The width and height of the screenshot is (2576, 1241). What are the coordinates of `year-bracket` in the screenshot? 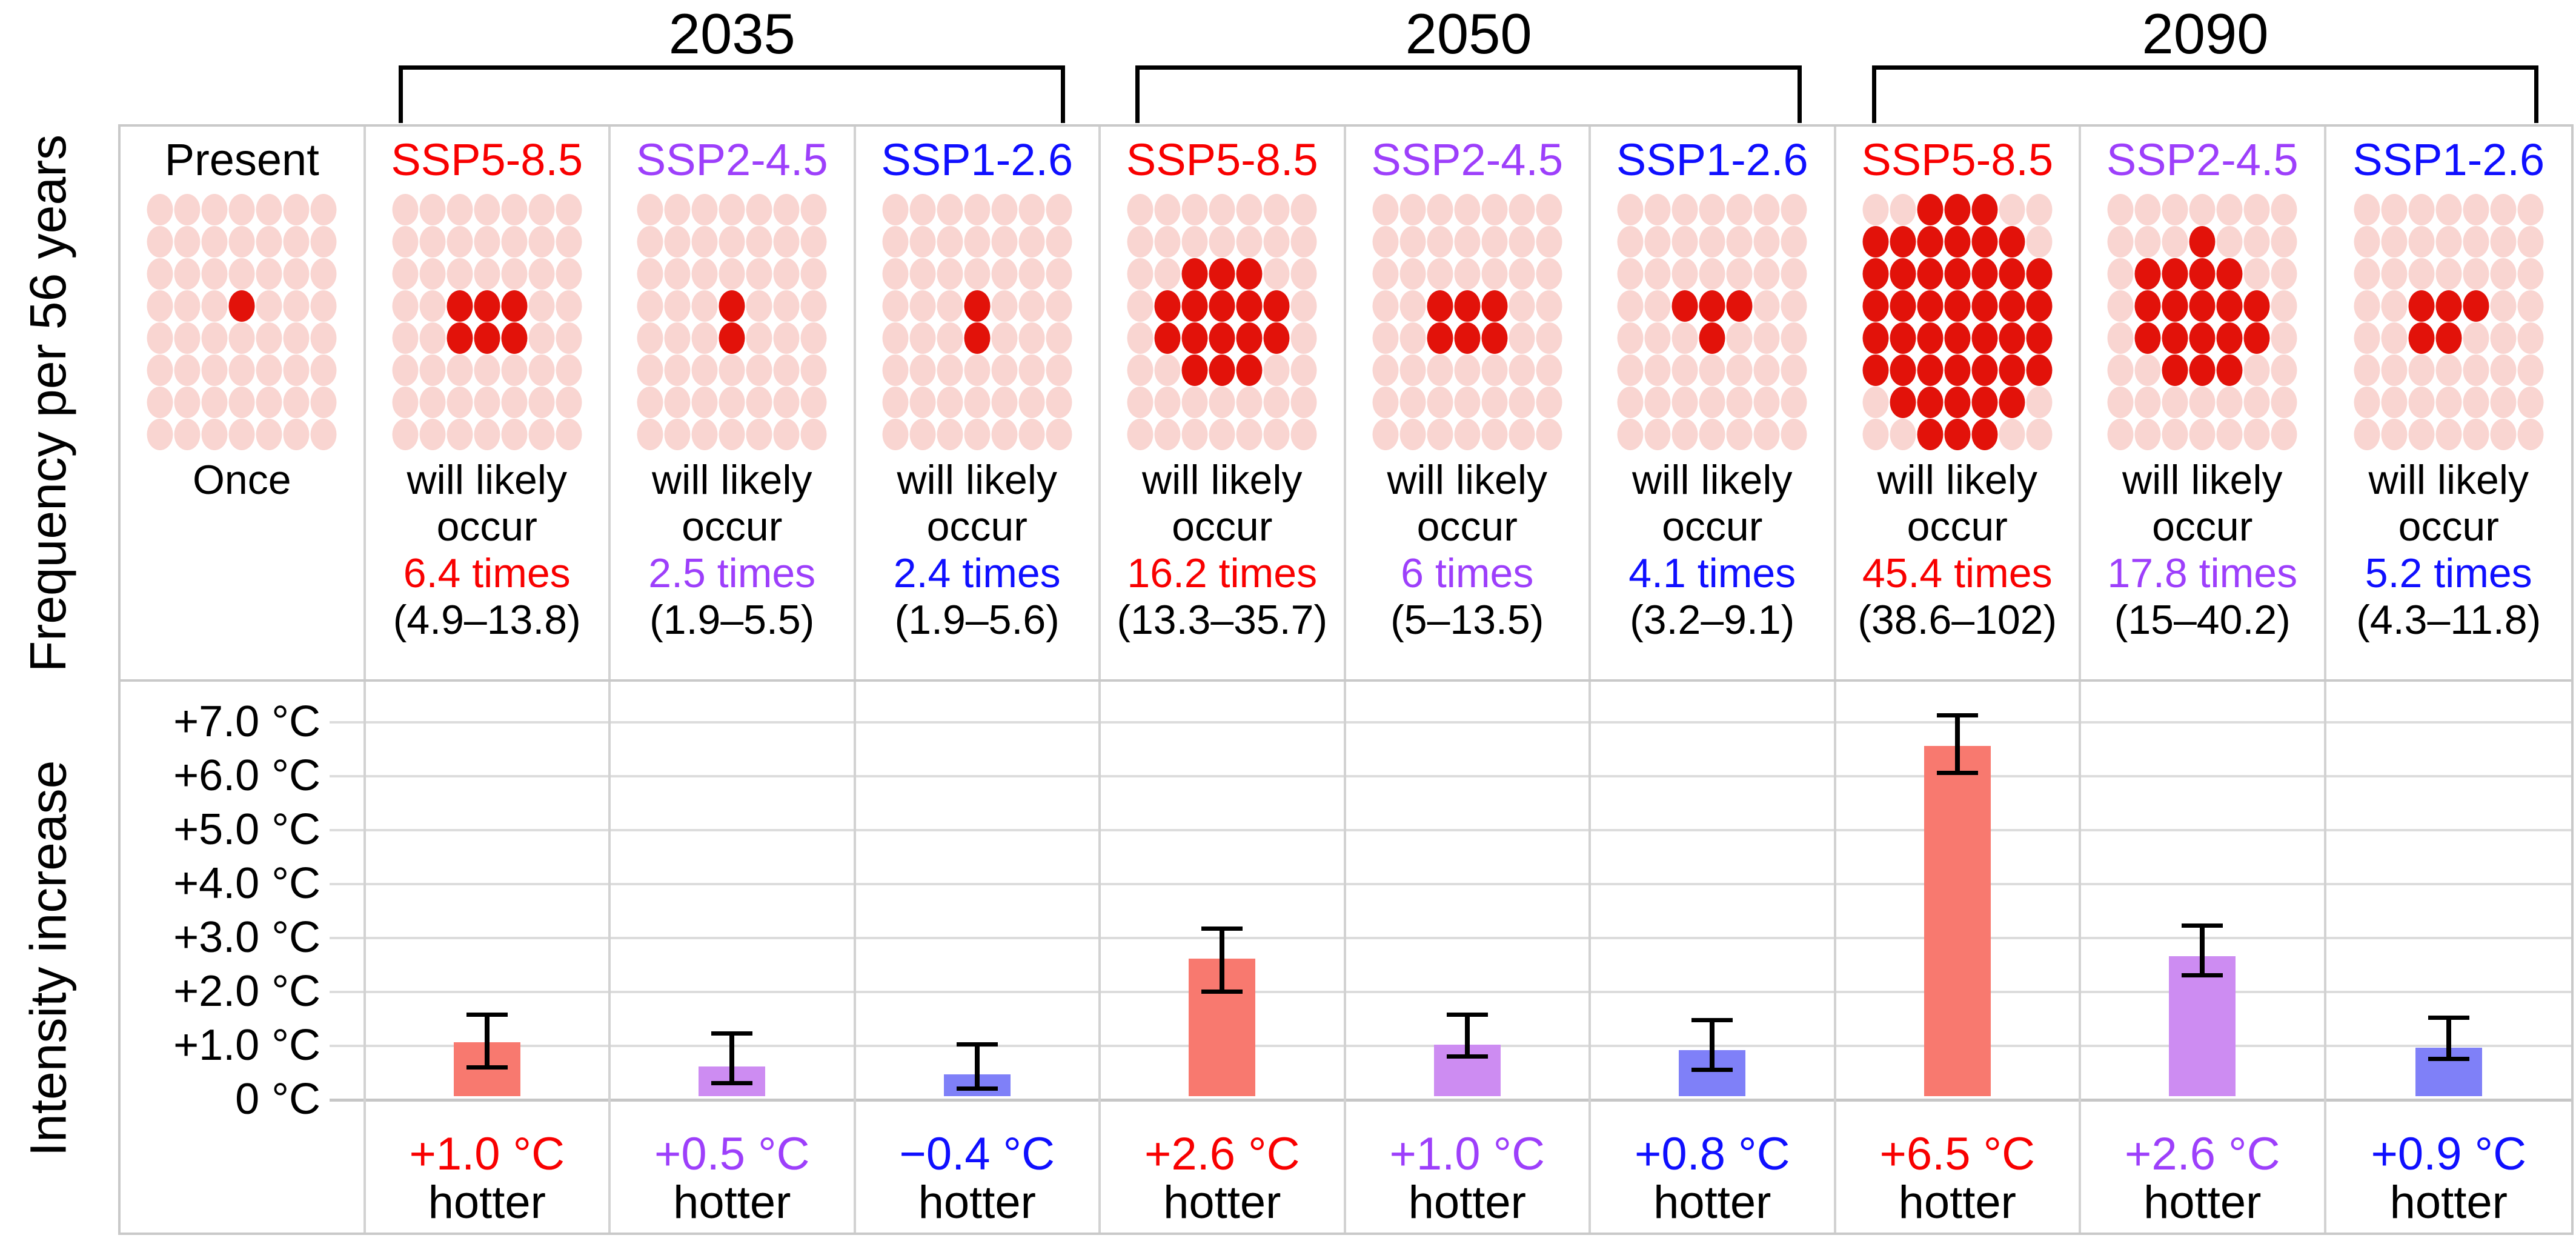 It's located at (1468, 94).